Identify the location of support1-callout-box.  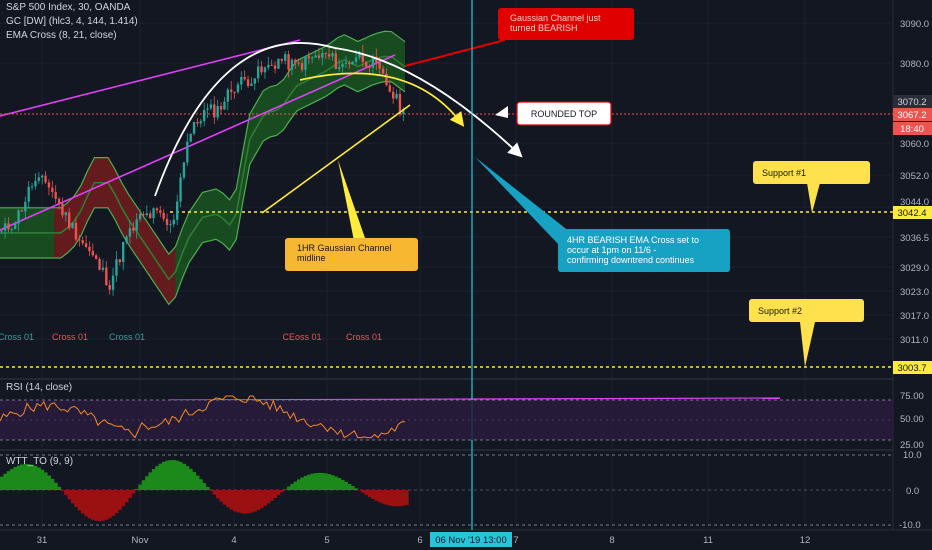
(811, 172).